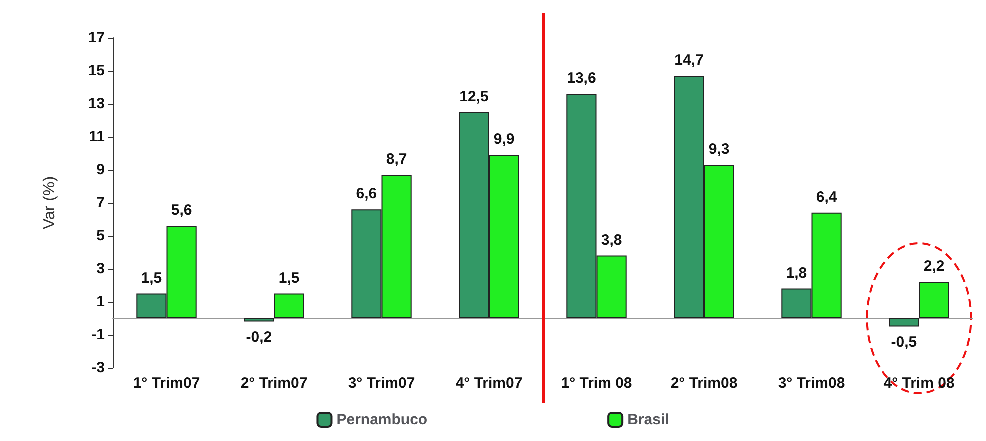  I want to click on y-tick-label: 15, so click(96, 71).